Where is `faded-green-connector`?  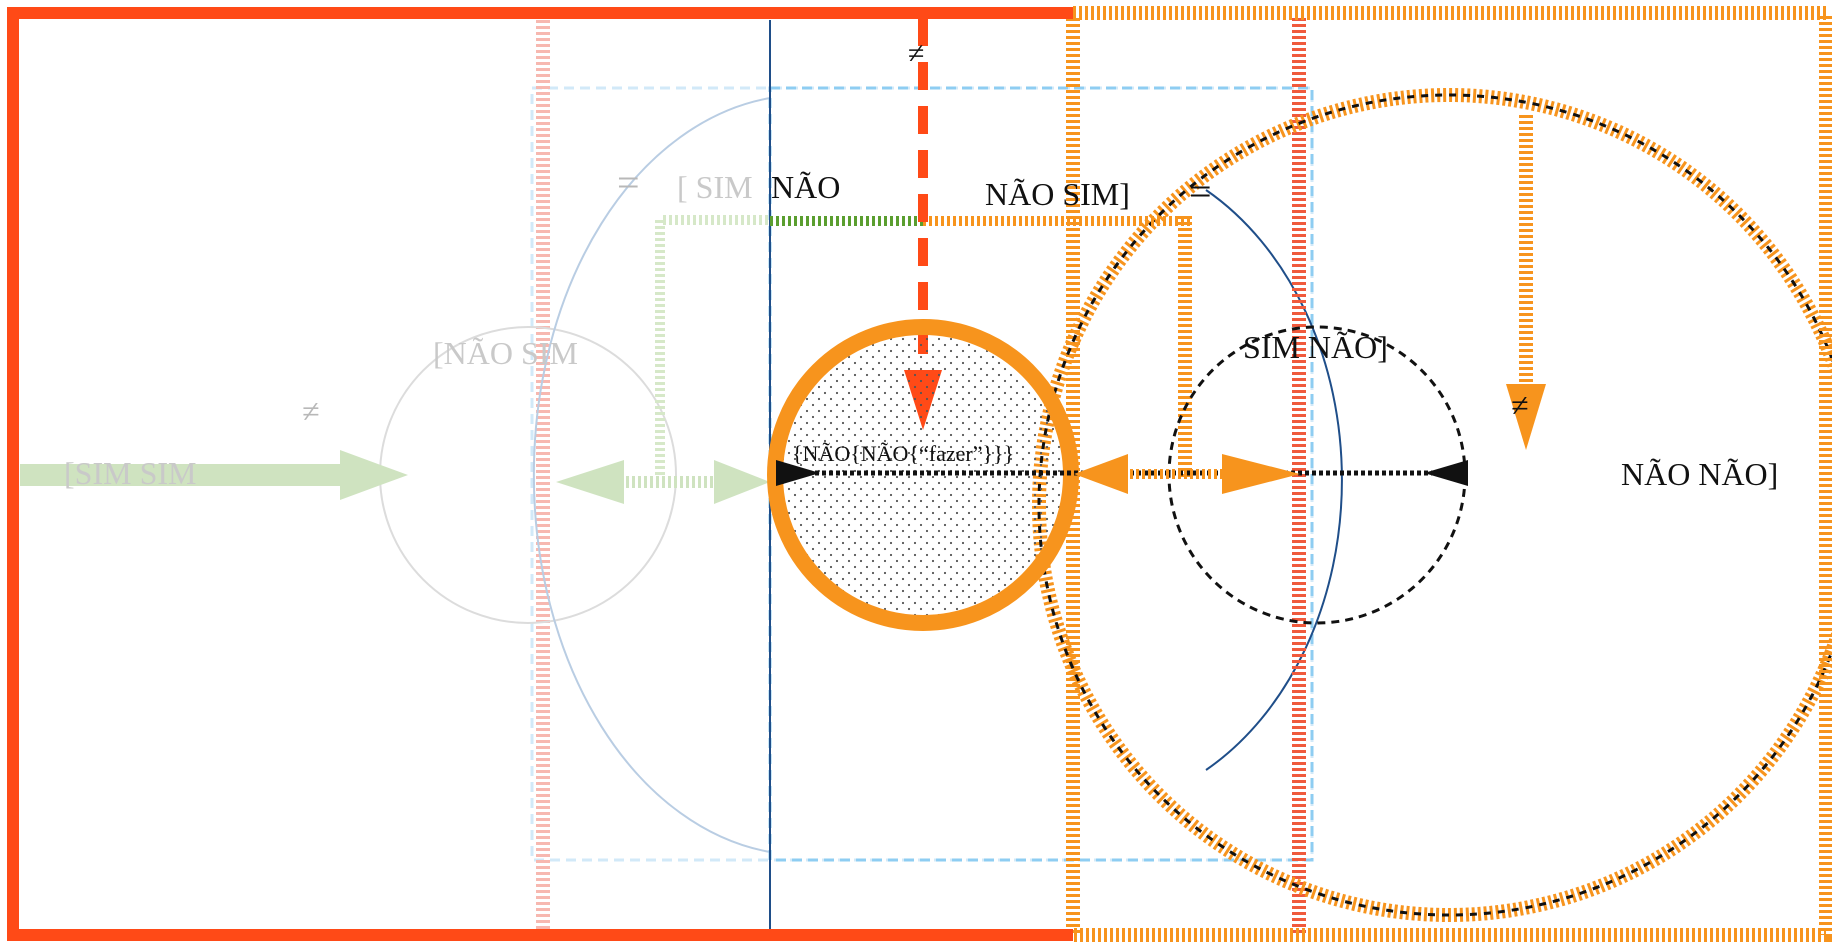 faded-green-connector is located at coordinates (712, 345).